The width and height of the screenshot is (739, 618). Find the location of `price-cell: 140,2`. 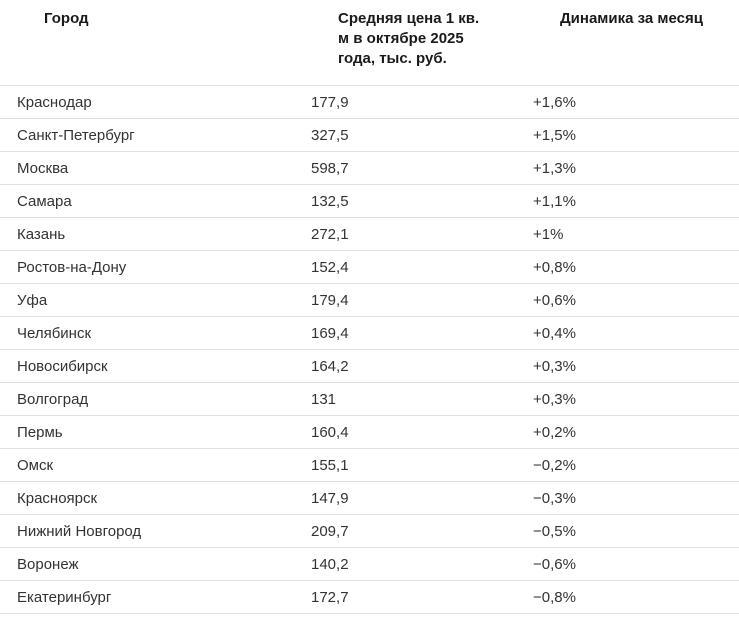

price-cell: 140,2 is located at coordinates (330, 564).